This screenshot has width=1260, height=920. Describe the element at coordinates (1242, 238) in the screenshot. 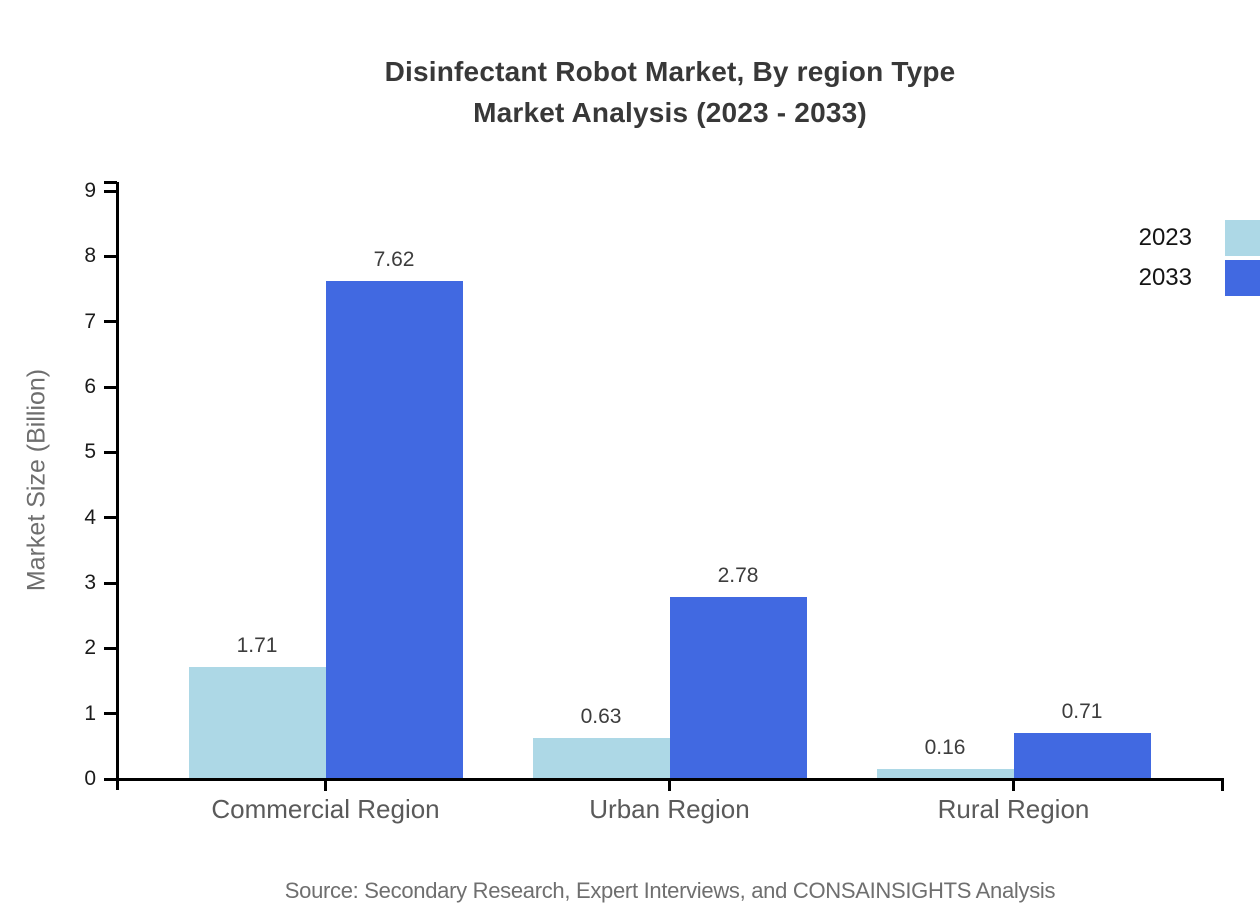

I see `legend-swatch-2023` at that location.